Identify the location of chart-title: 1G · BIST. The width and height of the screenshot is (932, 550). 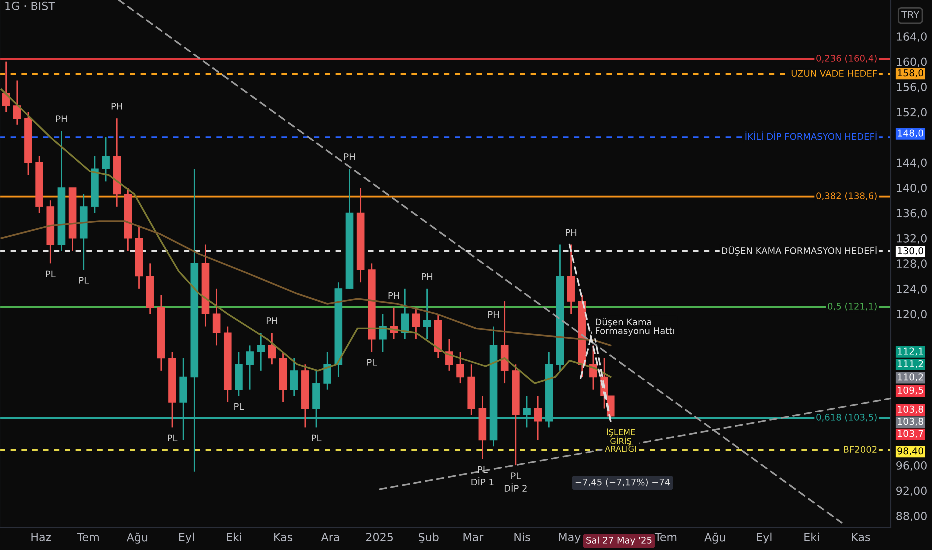
(31, 6).